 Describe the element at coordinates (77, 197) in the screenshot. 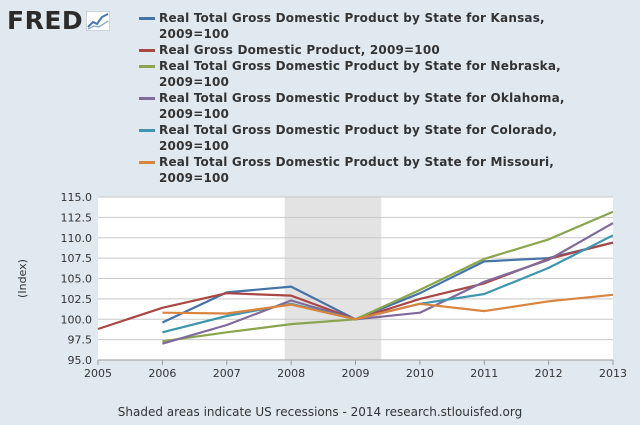

I see `y-tick-label: 115.0` at that location.